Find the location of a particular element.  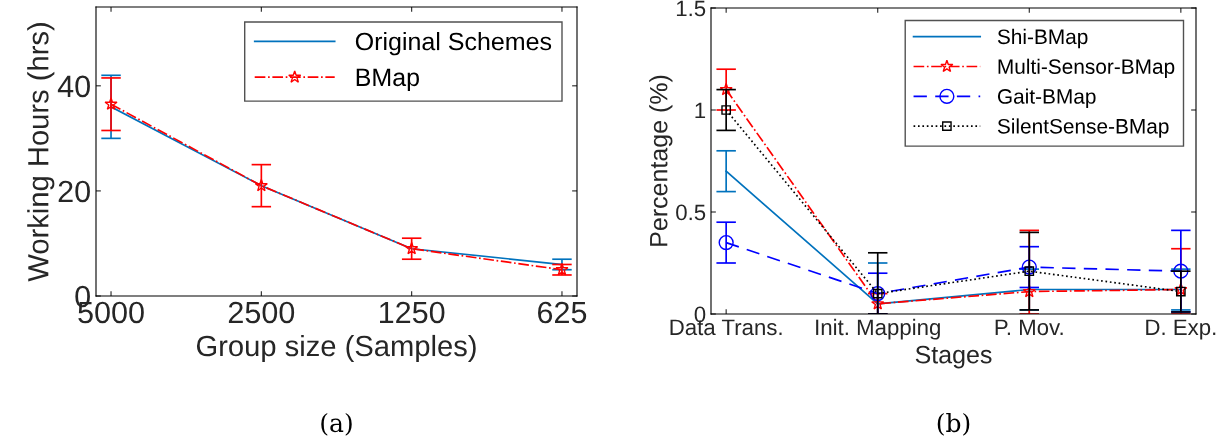

y-tick-label: 40 is located at coordinates (73, 86).